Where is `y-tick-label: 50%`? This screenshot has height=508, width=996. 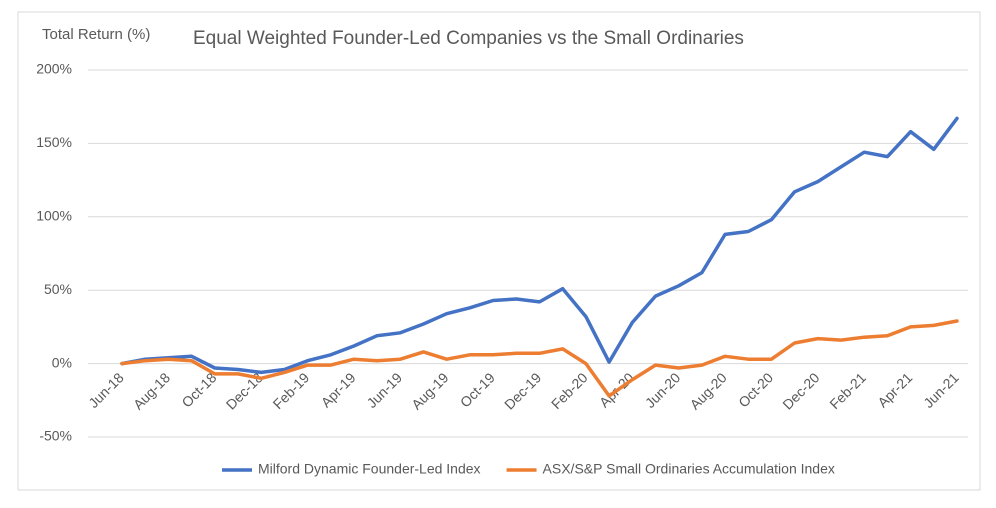
y-tick-label: 50% is located at coordinates (58, 289).